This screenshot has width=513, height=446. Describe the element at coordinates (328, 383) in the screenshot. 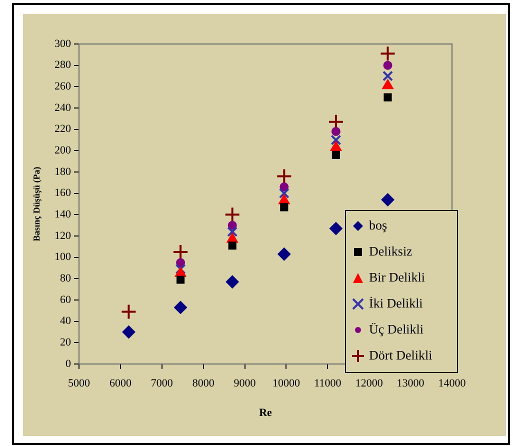

I see `x-tick-label: 11000` at that location.